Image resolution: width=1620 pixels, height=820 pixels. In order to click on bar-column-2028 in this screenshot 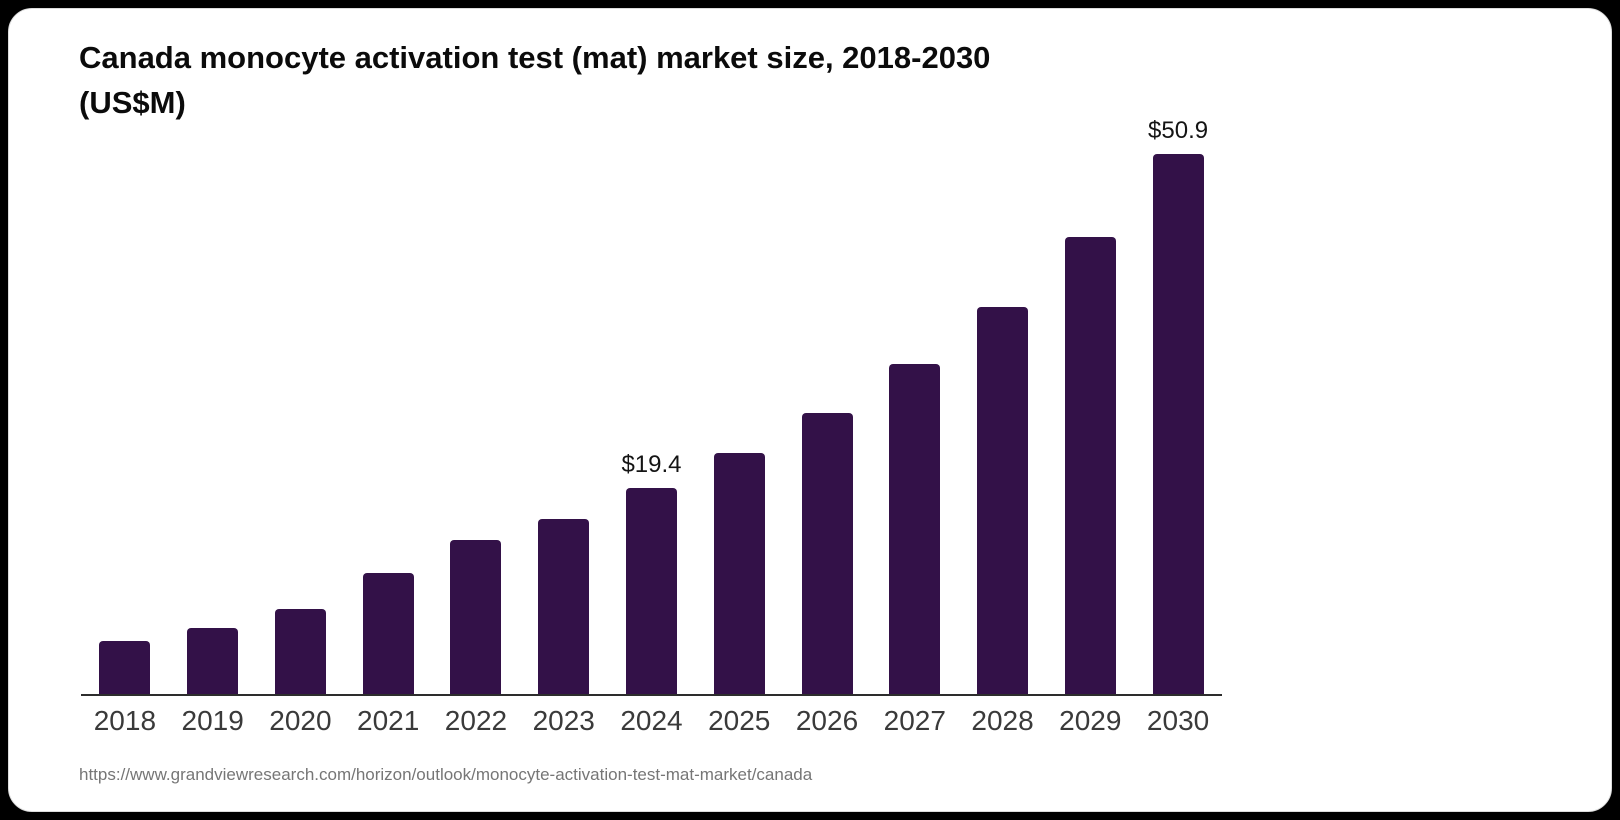, I will do `click(1003, 401)`.